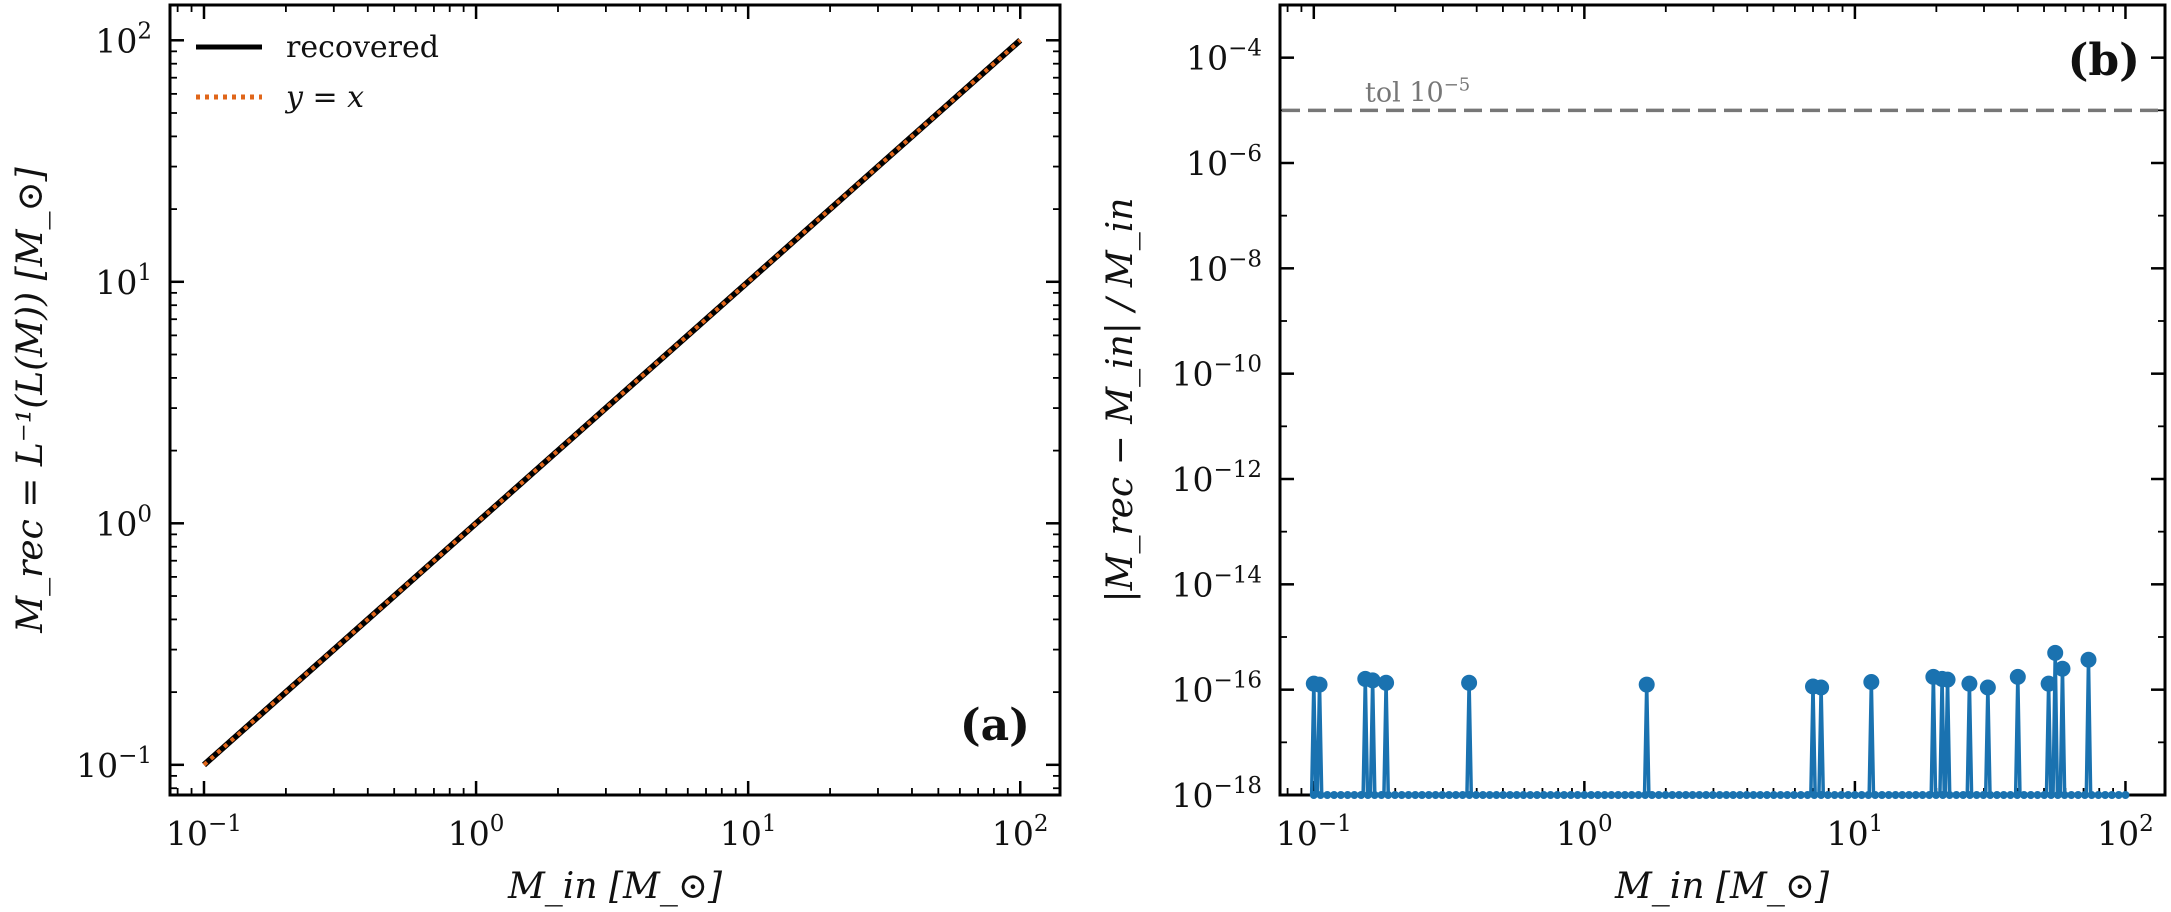 This screenshot has width=2171, height=912. Describe the element at coordinates (1855, 832) in the screenshot. I see `x-tick-label-b: 101` at that location.